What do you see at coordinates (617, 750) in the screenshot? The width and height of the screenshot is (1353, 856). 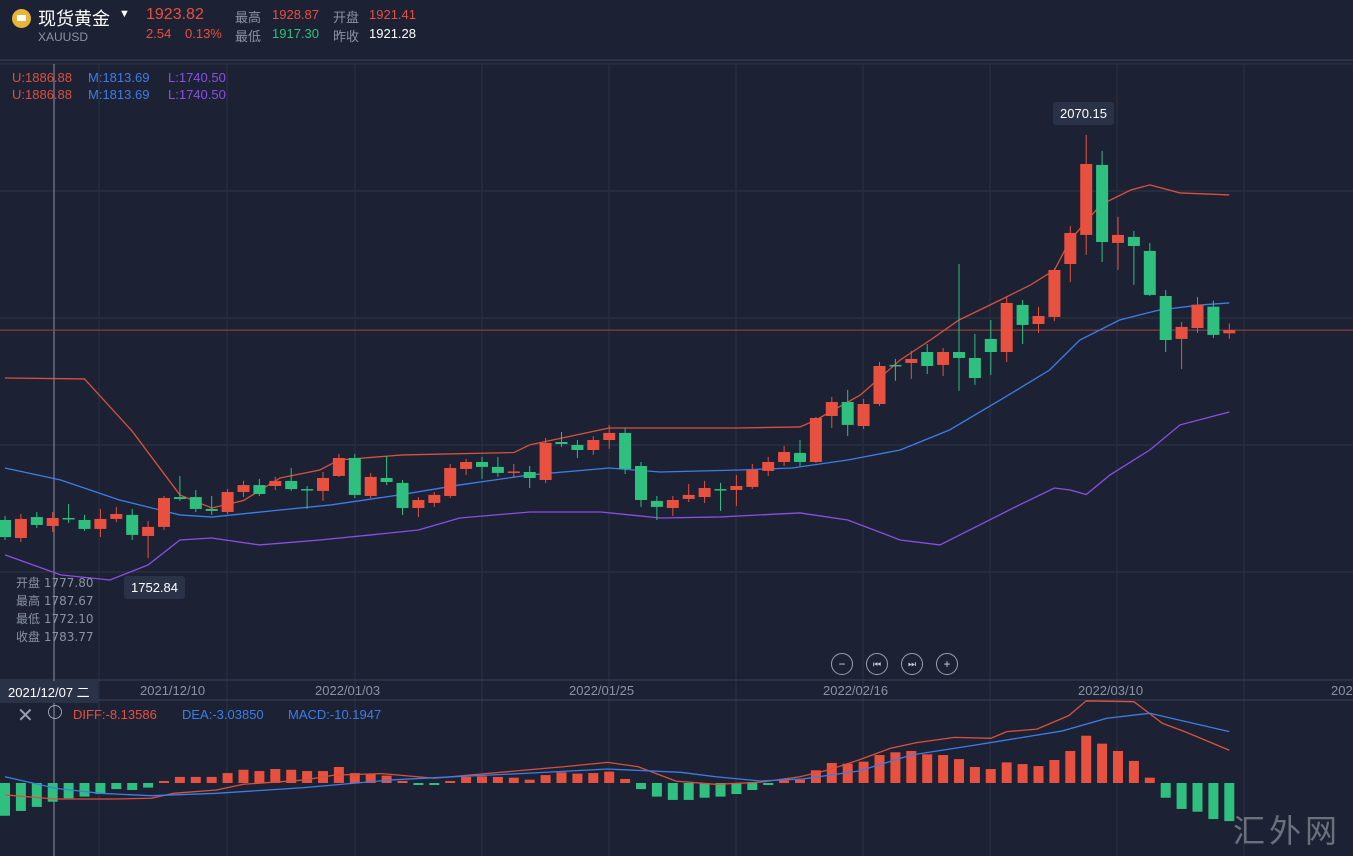 I see `macd-diff-line` at bounding box center [617, 750].